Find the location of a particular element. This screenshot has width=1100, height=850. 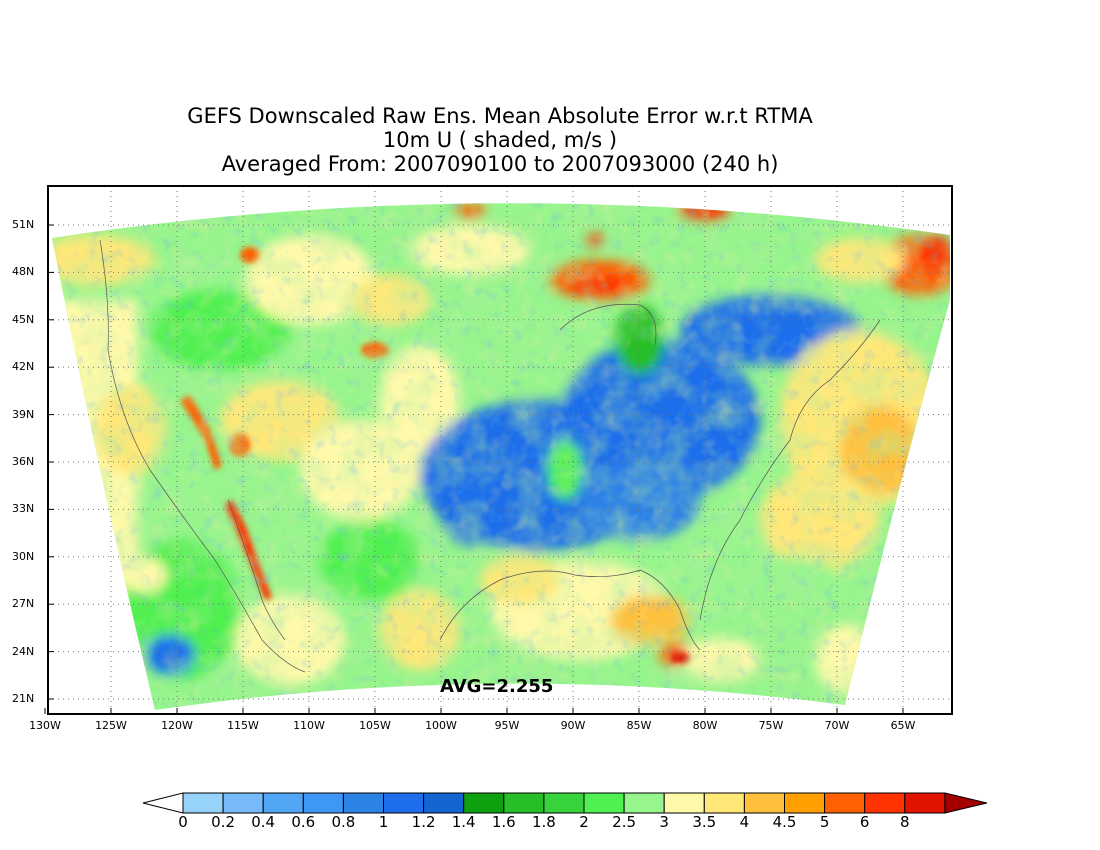

lon-label: 80W is located at coordinates (705, 725).